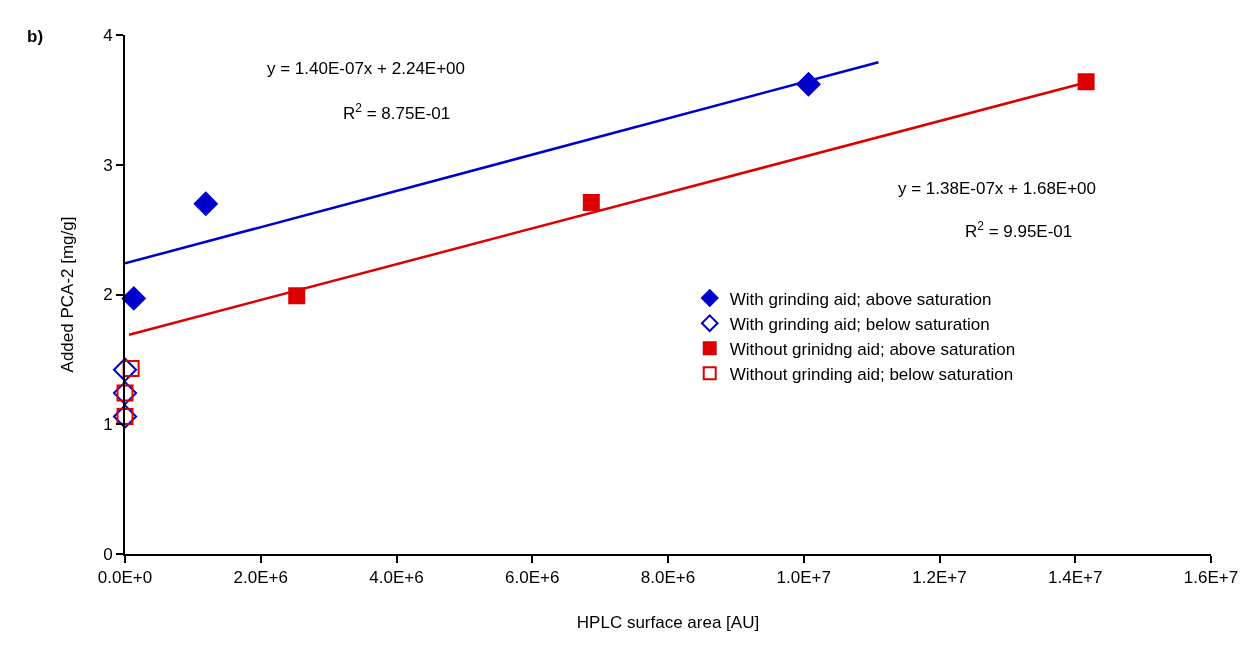  Describe the element at coordinates (668, 623) in the screenshot. I see `x-axis-title: HPLC surface area [AU]` at that location.